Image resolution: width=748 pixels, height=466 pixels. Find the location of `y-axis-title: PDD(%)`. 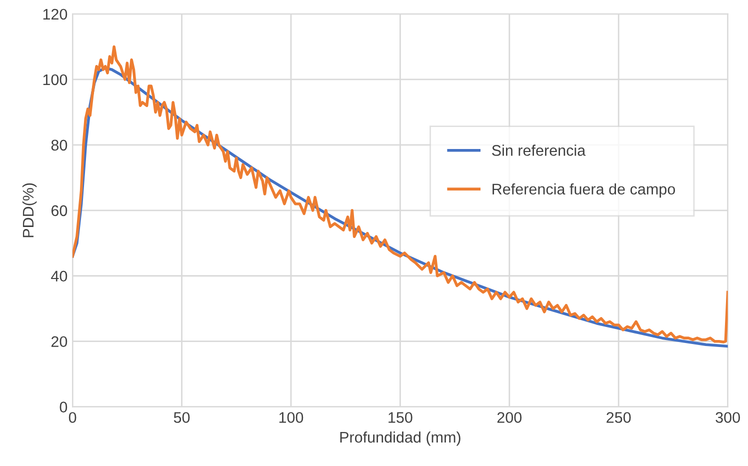

y-axis-title: PDD(%) is located at coordinates (29, 210).